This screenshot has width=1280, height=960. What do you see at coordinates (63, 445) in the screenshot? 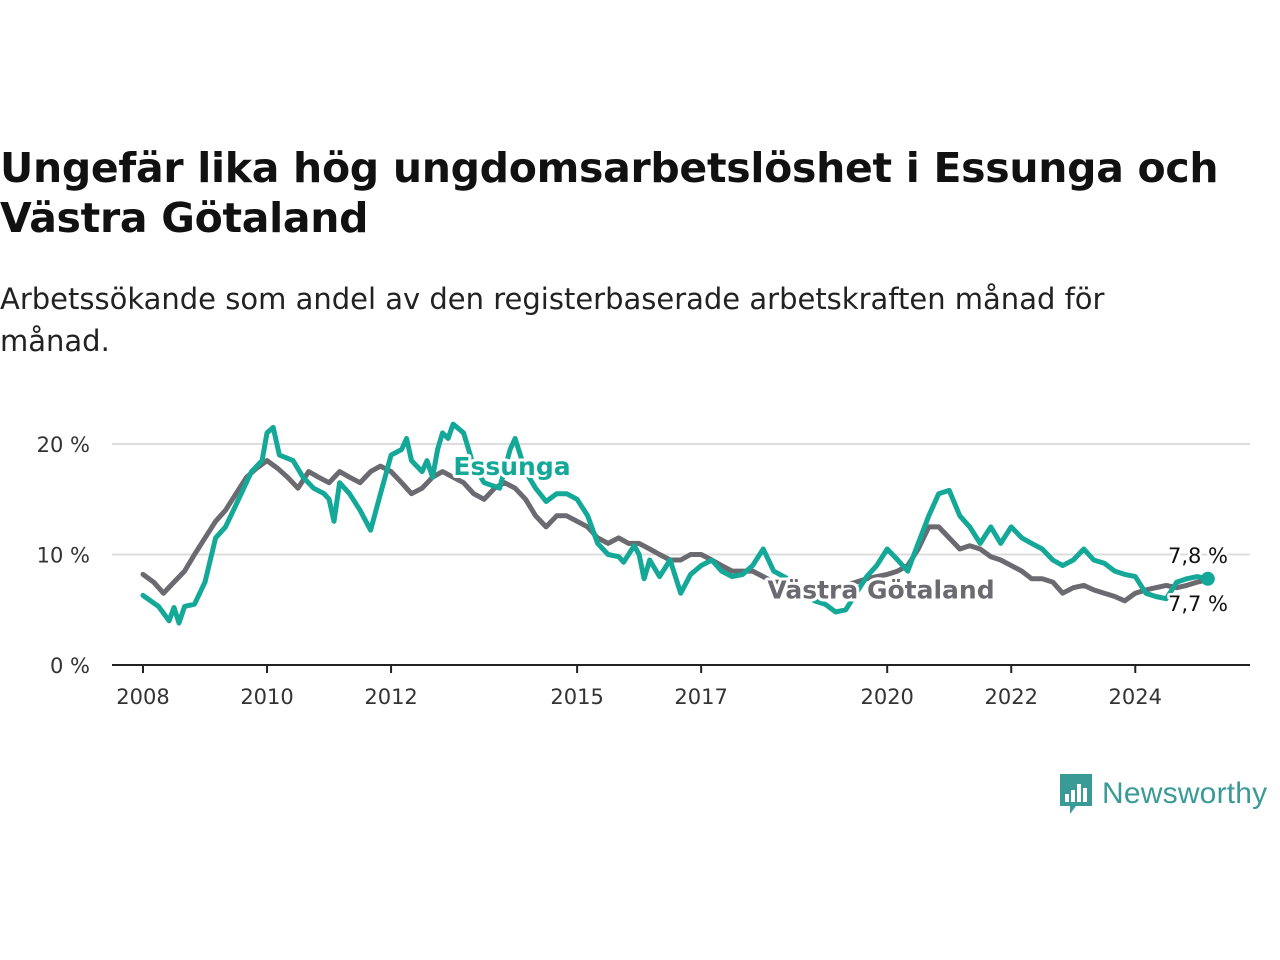
I see `y-tick-label: 20 %` at bounding box center [63, 445].